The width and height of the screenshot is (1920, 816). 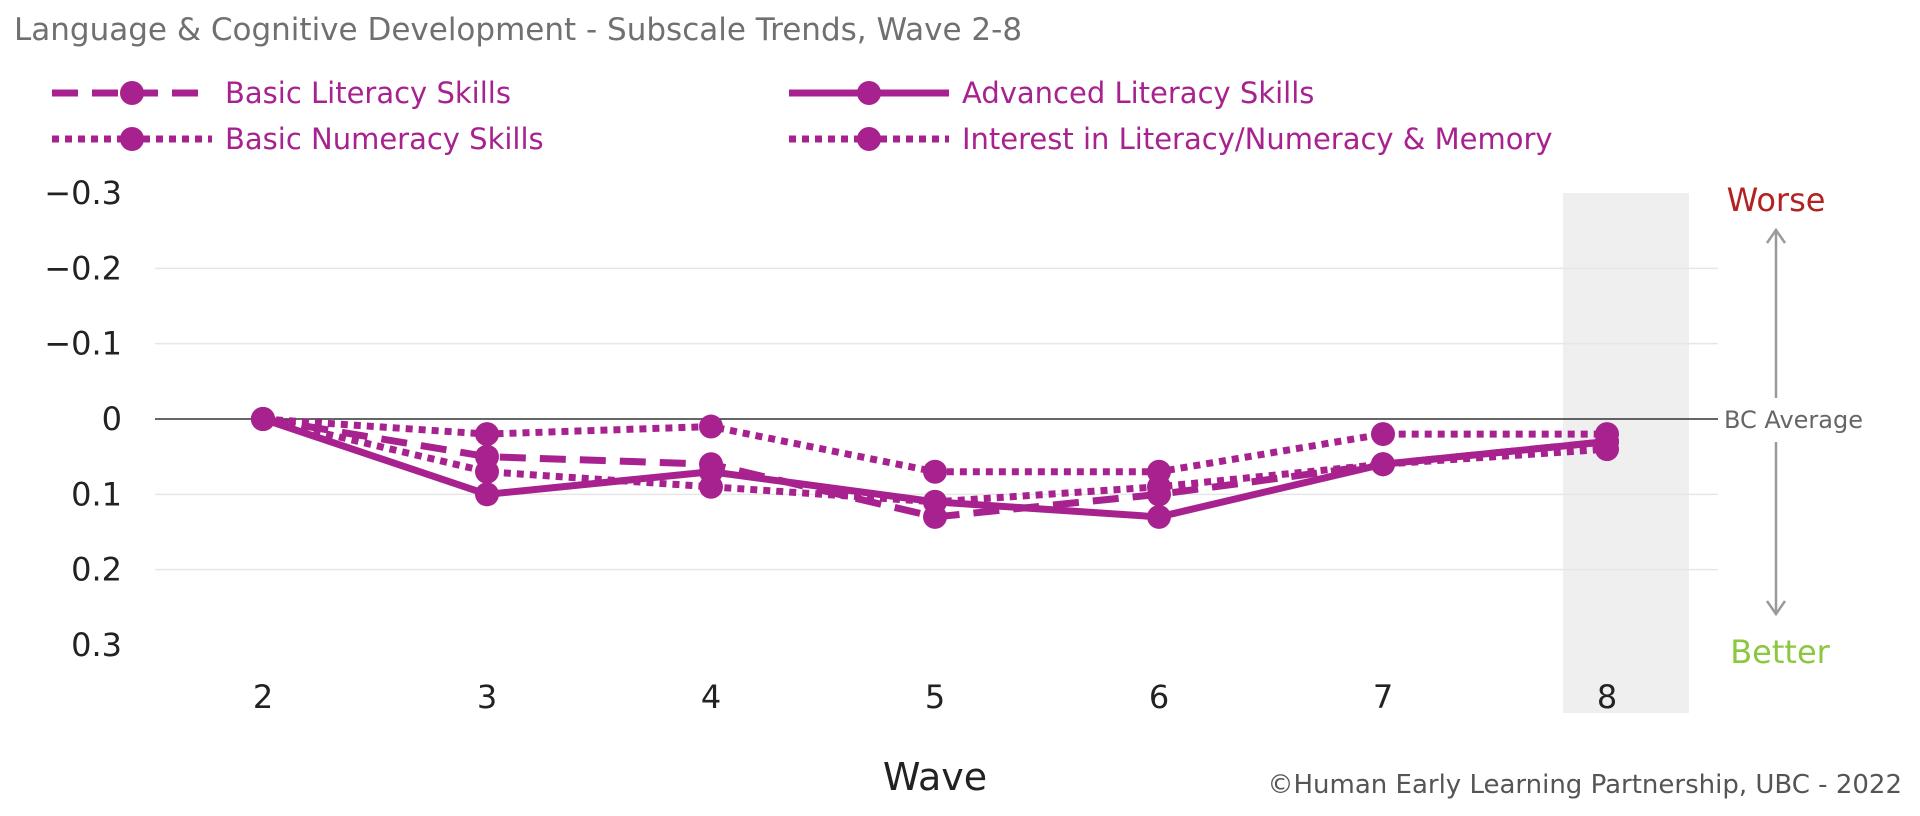 I want to click on x-axis-ticks: 2 3 4 5 6 7 8, so click(x=935, y=697).